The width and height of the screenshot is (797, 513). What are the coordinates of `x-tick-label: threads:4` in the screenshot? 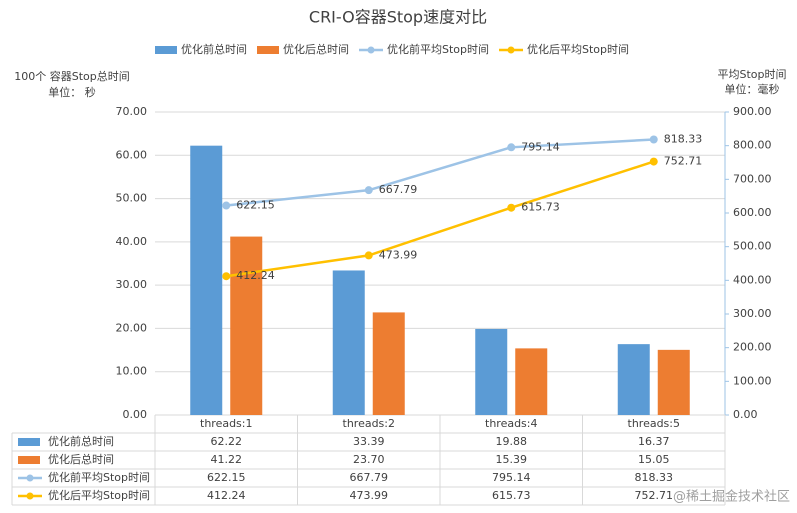 It's located at (511, 423).